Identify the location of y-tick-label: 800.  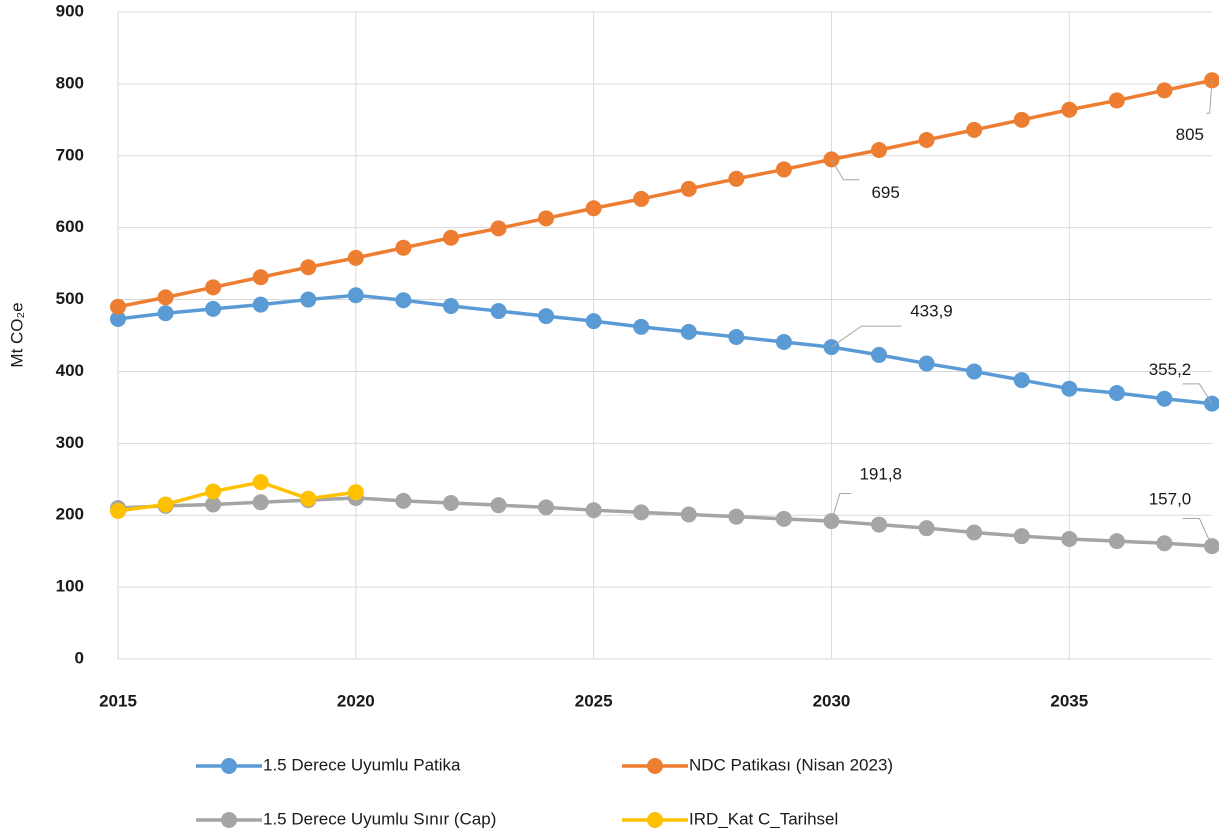
(70, 82).